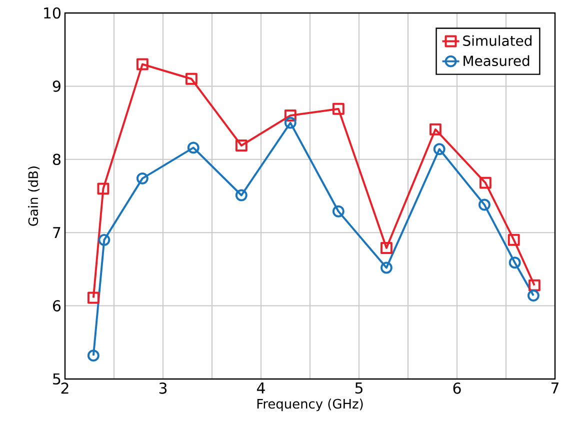 This screenshot has width=566, height=438. Describe the element at coordinates (497, 40) in the screenshot. I see `legend-label: Simulated` at that location.